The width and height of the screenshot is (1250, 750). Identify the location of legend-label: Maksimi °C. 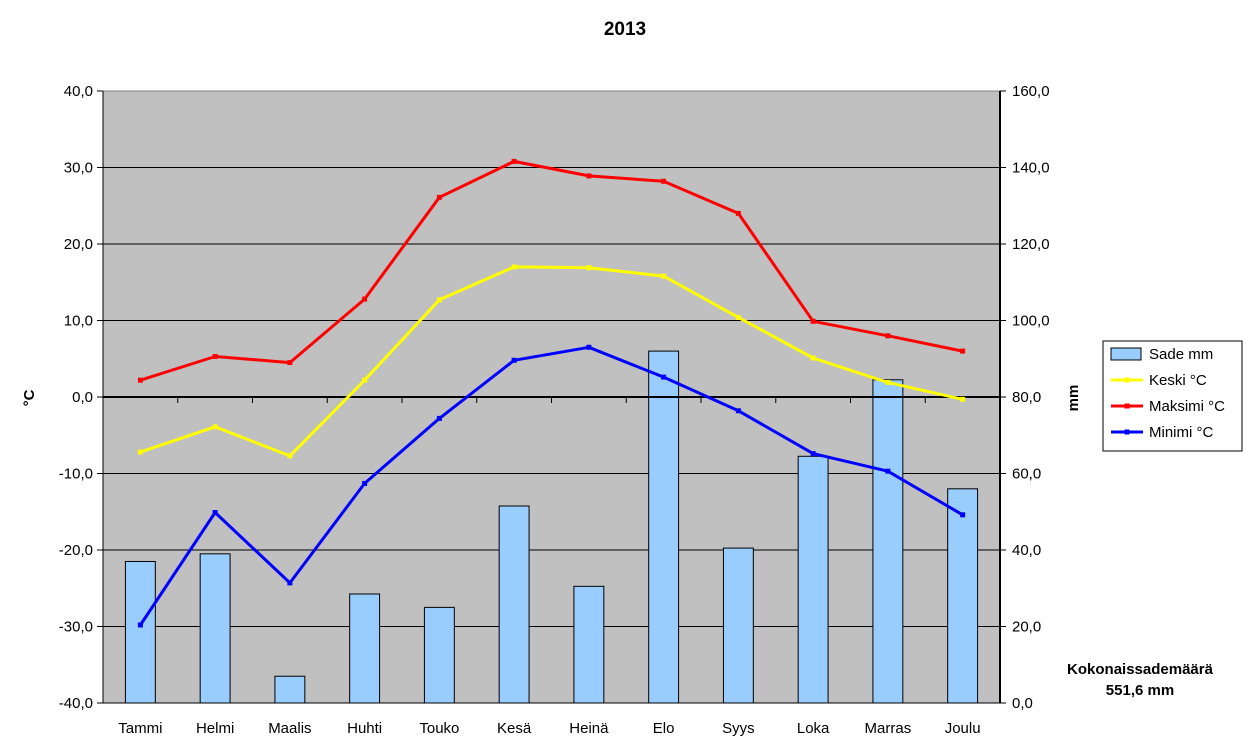
(1187, 406).